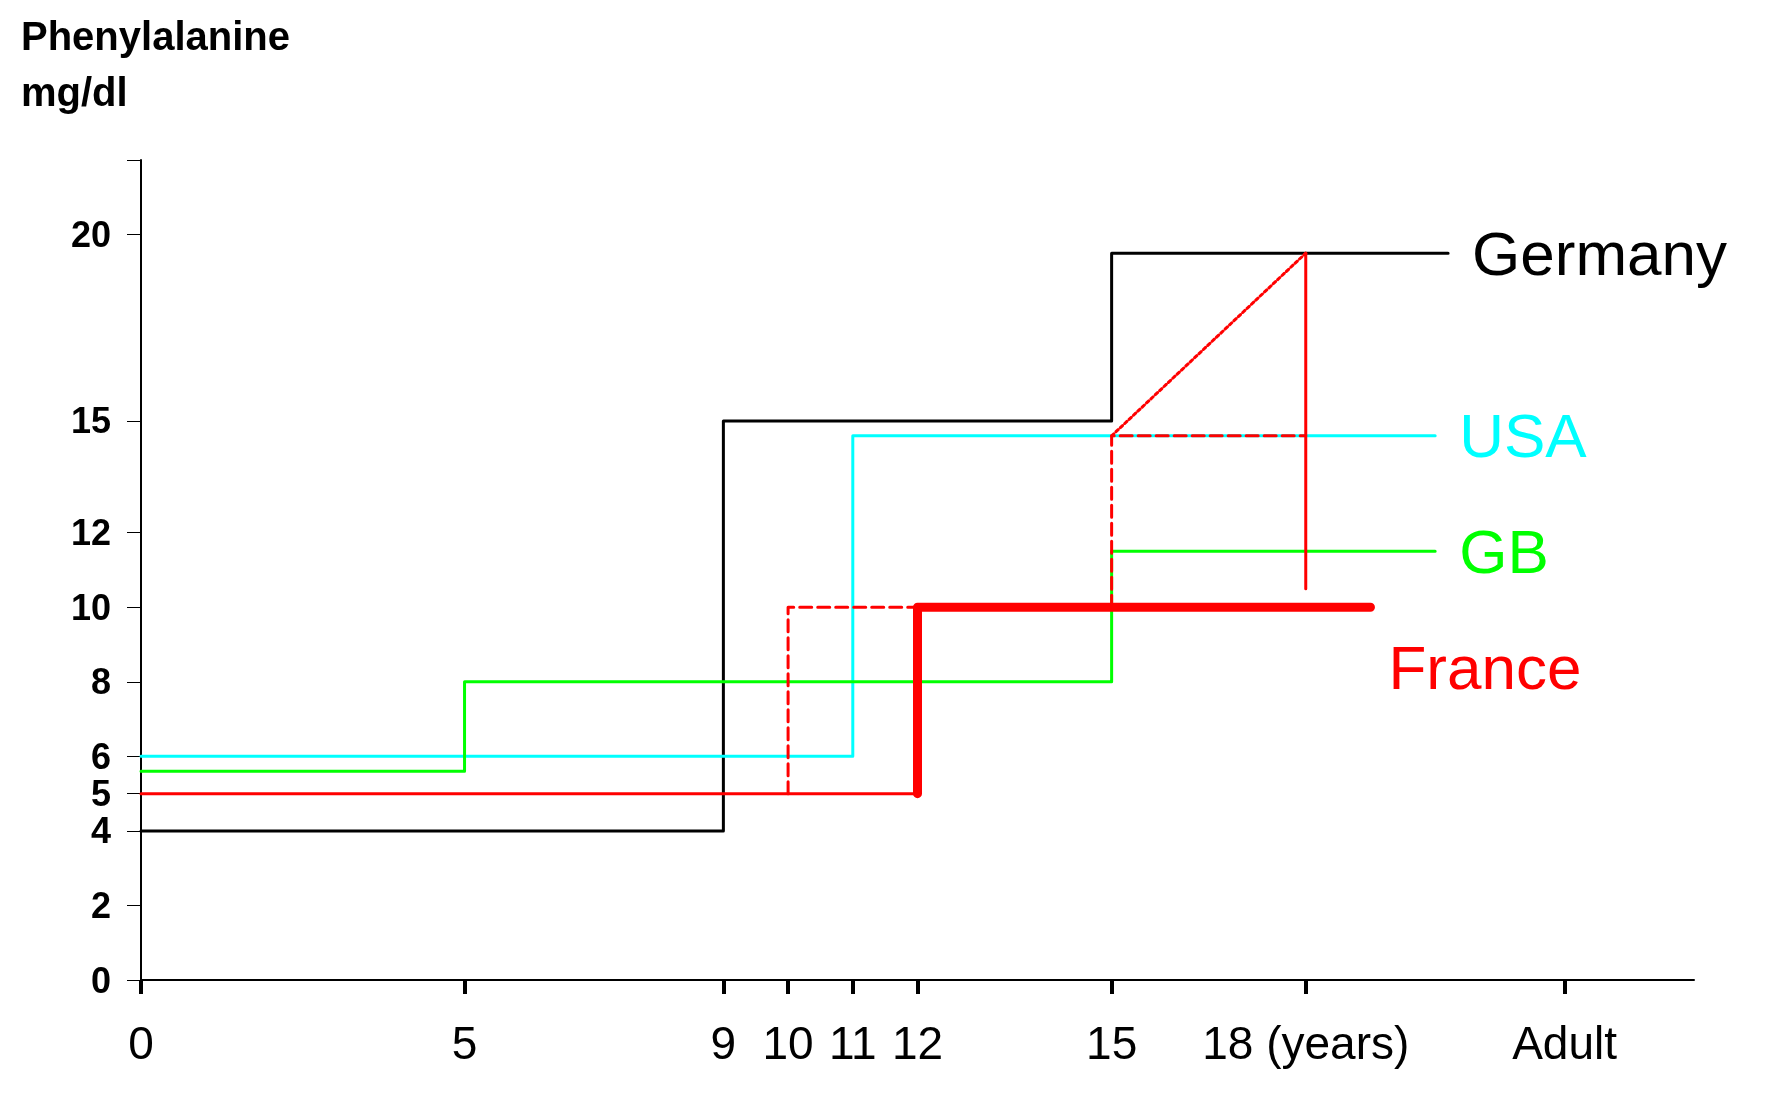  I want to click on y-tick-label: 8, so click(100, 682).